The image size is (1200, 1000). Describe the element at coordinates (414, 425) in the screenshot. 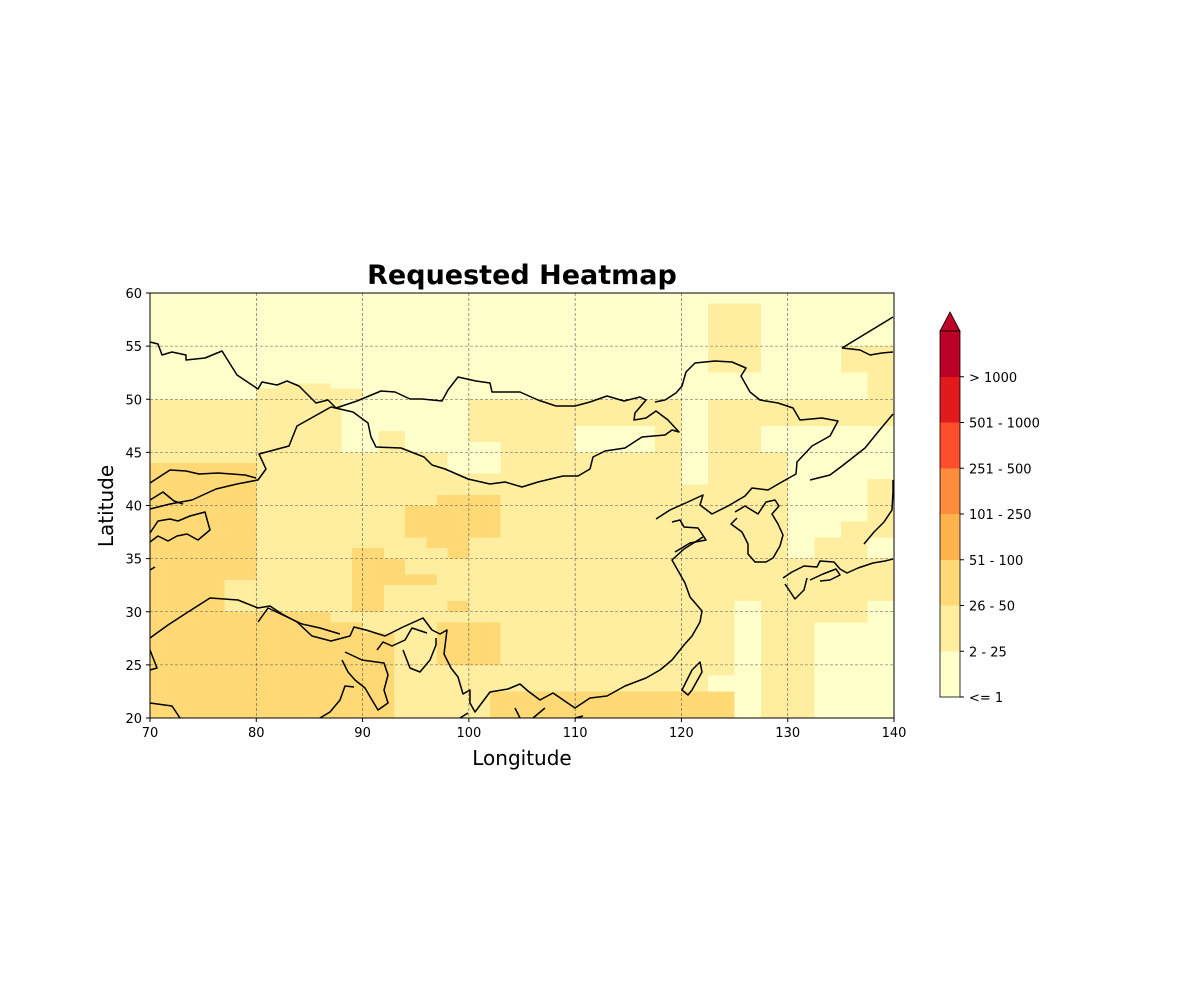

I see `coastline-north` at that location.